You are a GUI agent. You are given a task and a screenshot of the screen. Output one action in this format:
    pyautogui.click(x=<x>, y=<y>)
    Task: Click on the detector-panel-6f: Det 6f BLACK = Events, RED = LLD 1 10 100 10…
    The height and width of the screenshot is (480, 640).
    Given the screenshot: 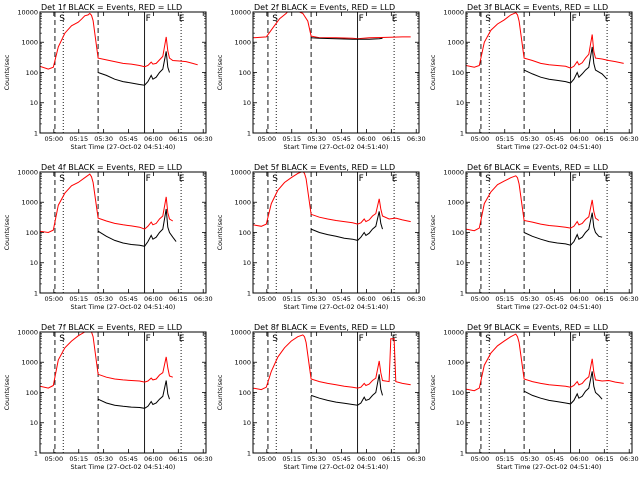 What is the action you would take?
    pyautogui.click(x=532, y=240)
    